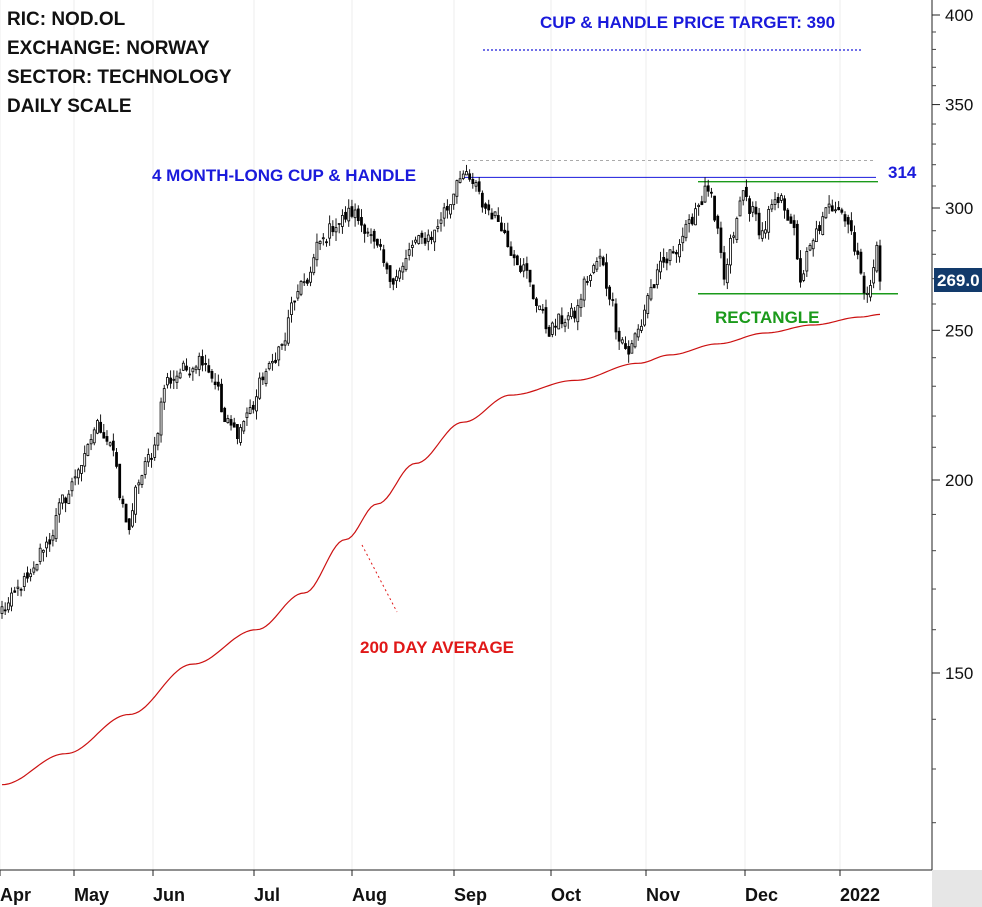 Image resolution: width=982 pixels, height=907 pixels. What do you see at coordinates (687, 22) in the screenshot?
I see `price-target-label: CUP & HANDLE PRICE TARGET: 390` at bounding box center [687, 22].